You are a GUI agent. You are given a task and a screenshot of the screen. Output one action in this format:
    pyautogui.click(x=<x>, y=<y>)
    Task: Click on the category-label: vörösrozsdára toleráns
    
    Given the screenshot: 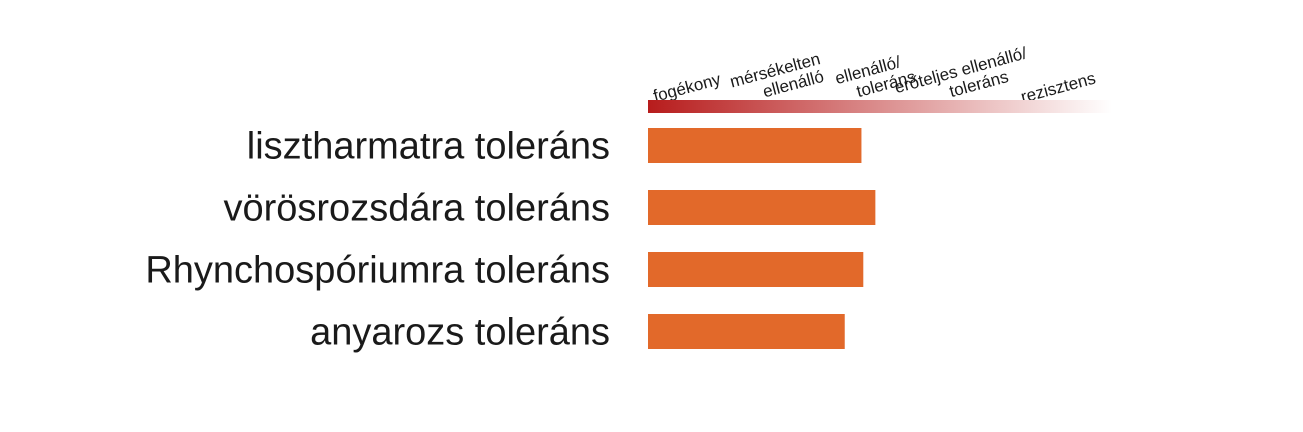 What is the action you would take?
    pyautogui.click(x=416, y=209)
    